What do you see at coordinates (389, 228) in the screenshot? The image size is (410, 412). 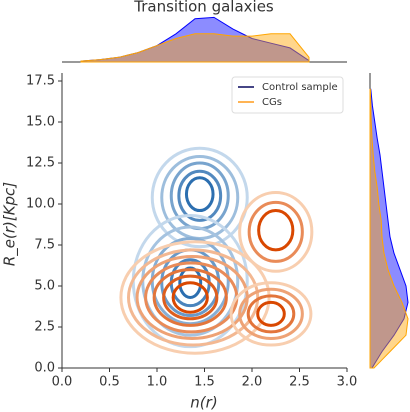 I see `marginal-y-density` at bounding box center [389, 228].